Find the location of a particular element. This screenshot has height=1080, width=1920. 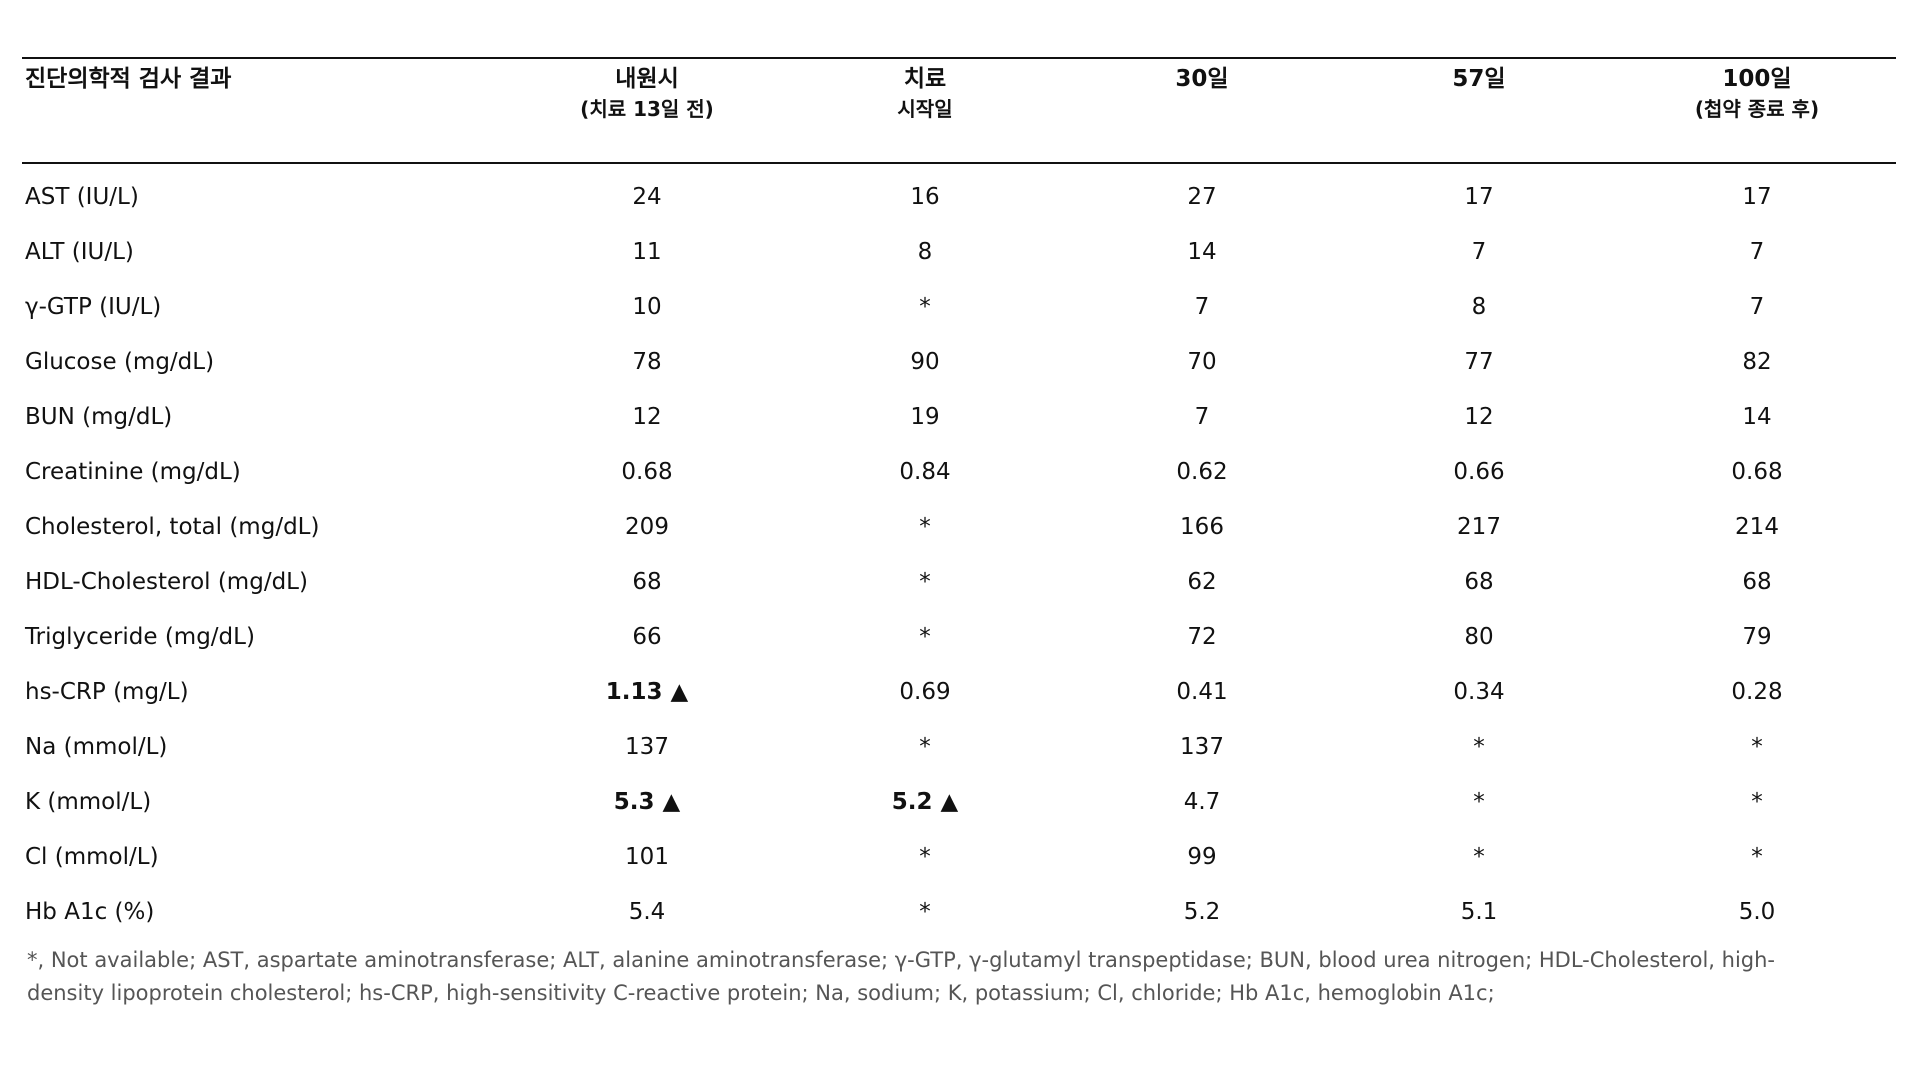

value-cell: 79 is located at coordinates (1757, 637).